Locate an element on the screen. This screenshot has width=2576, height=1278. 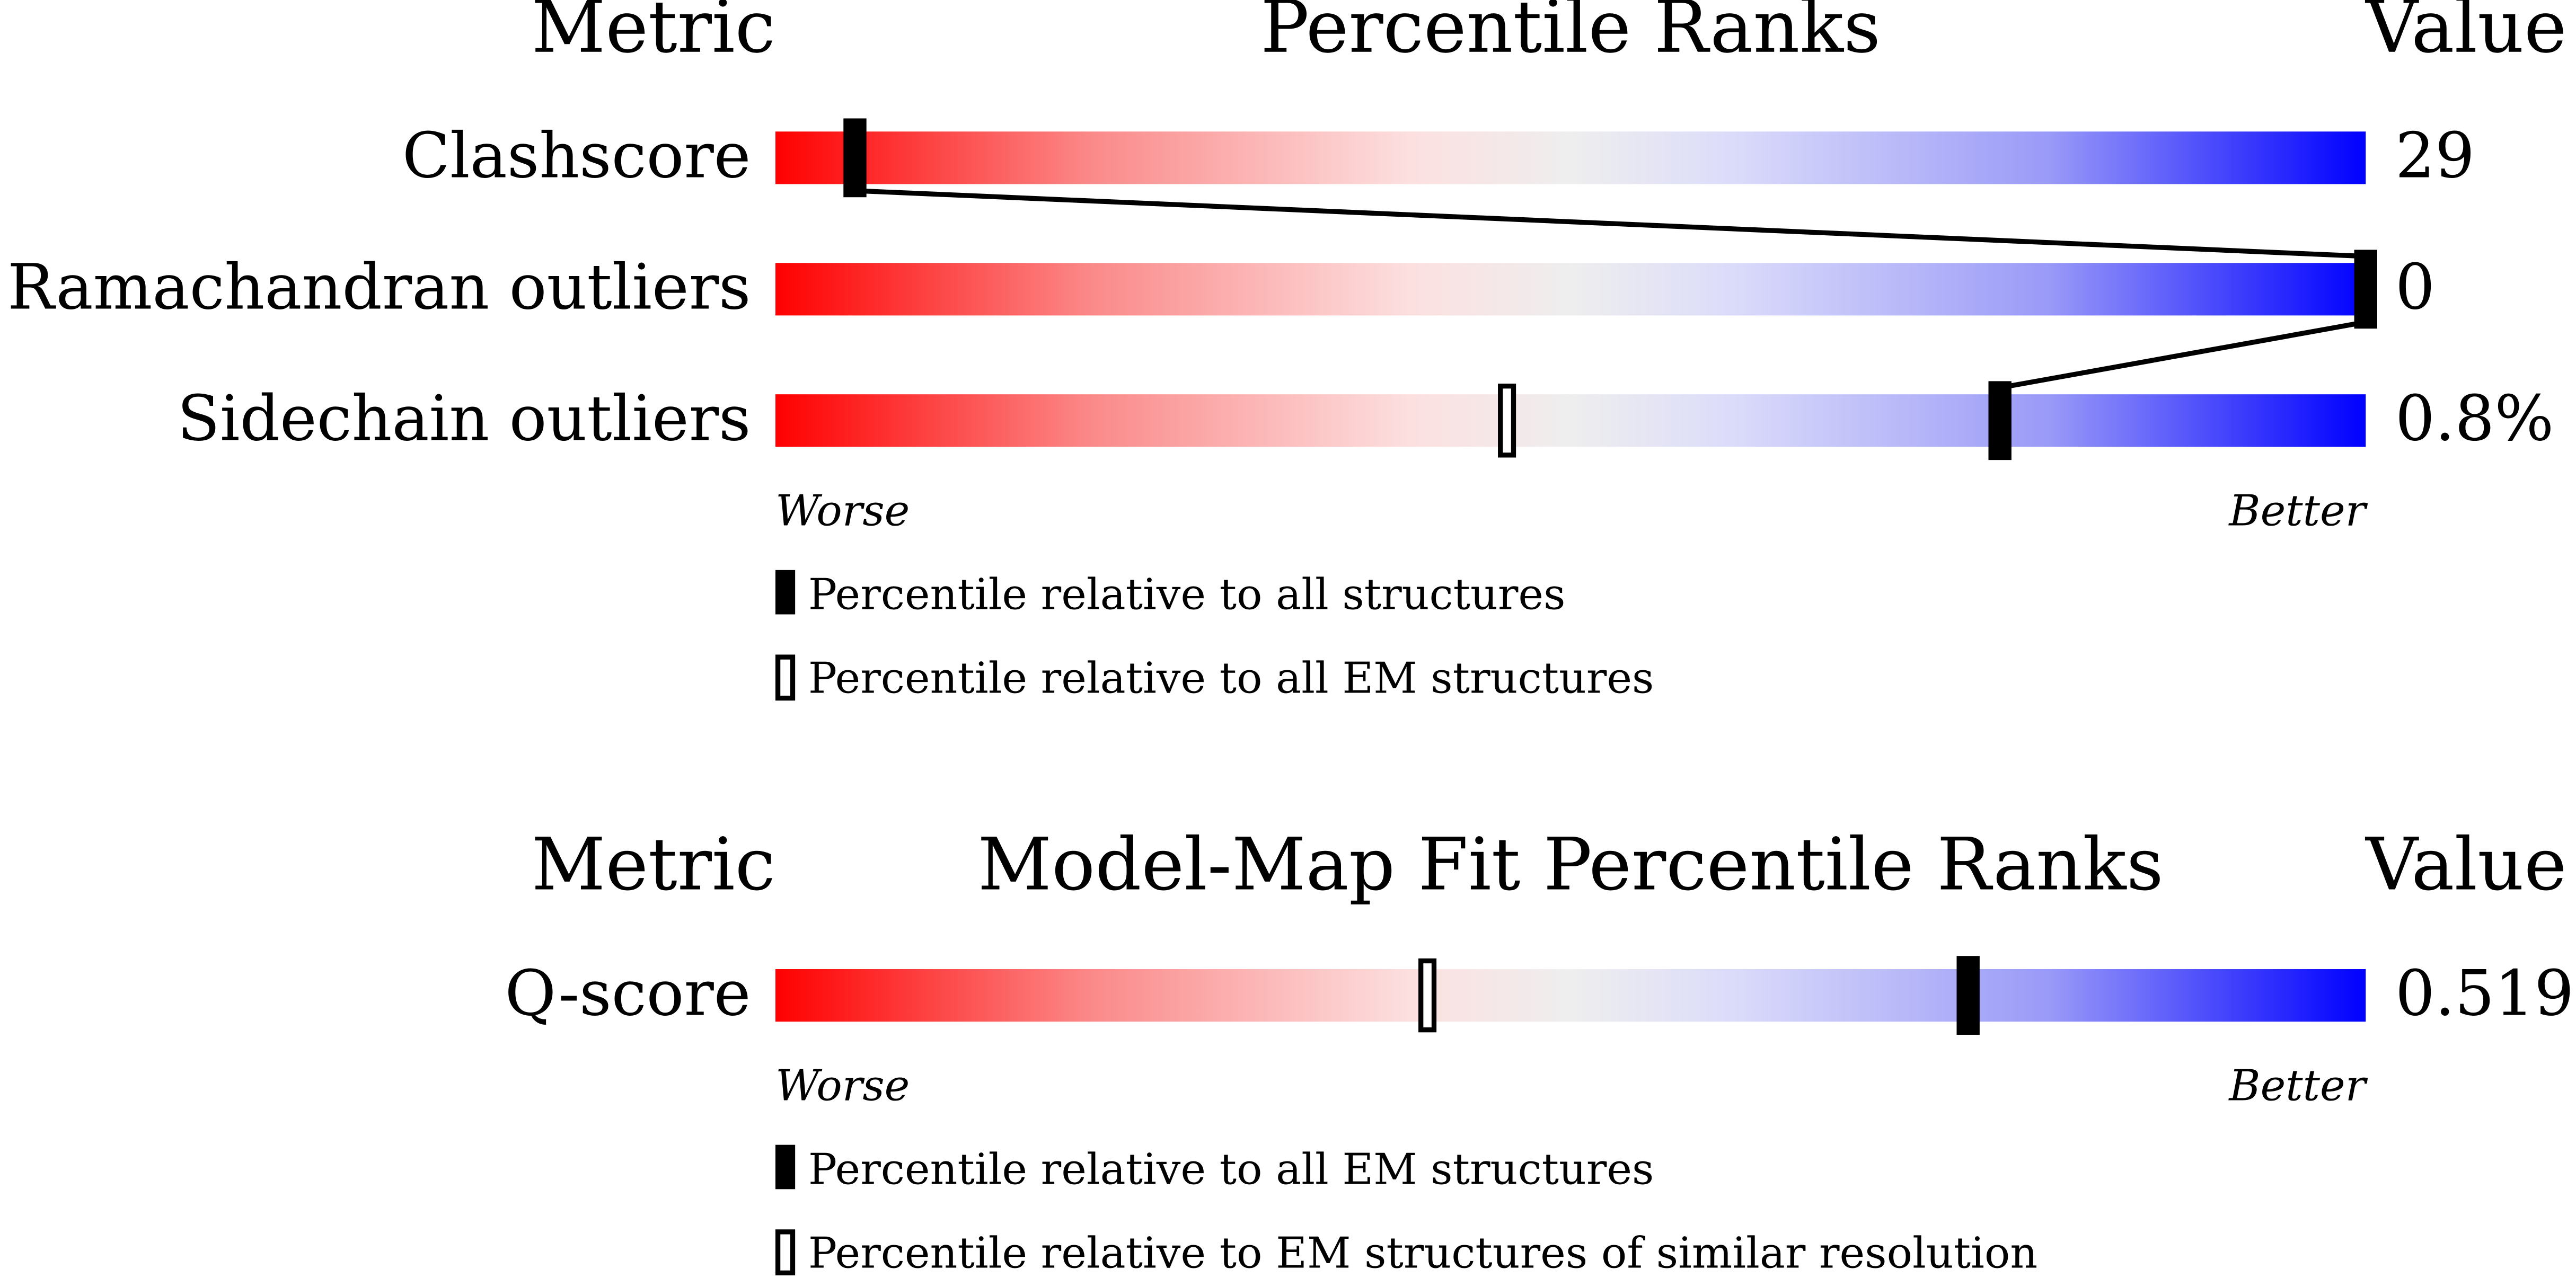
metric-label: Q-score is located at coordinates (628, 993).